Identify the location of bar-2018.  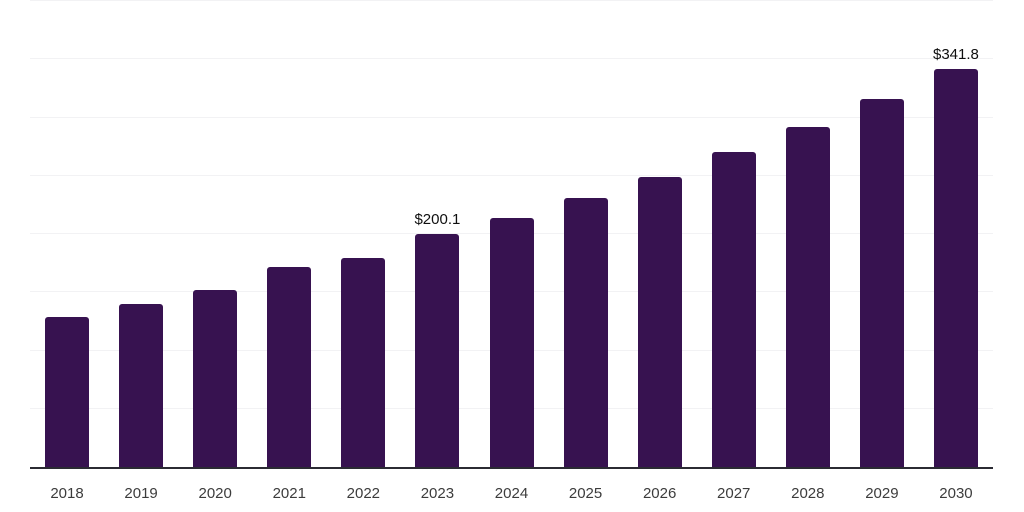
(67, 391).